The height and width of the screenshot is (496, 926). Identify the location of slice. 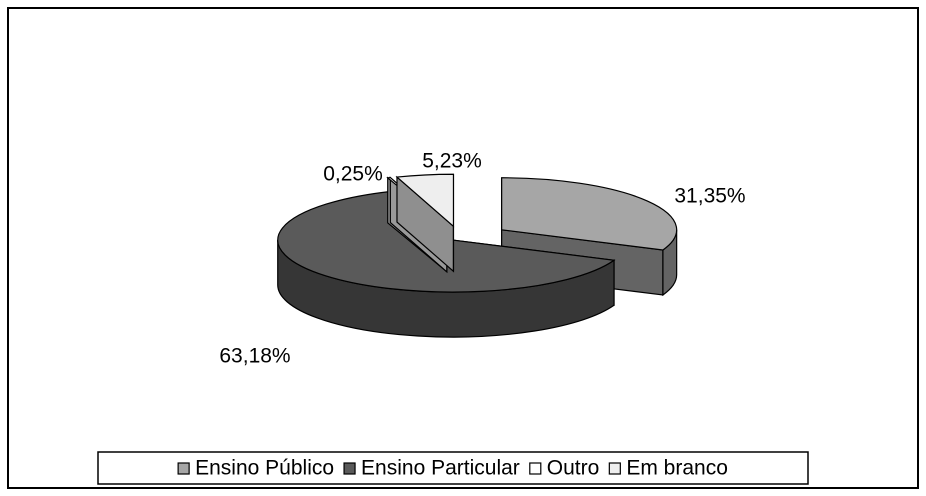
(425, 223).